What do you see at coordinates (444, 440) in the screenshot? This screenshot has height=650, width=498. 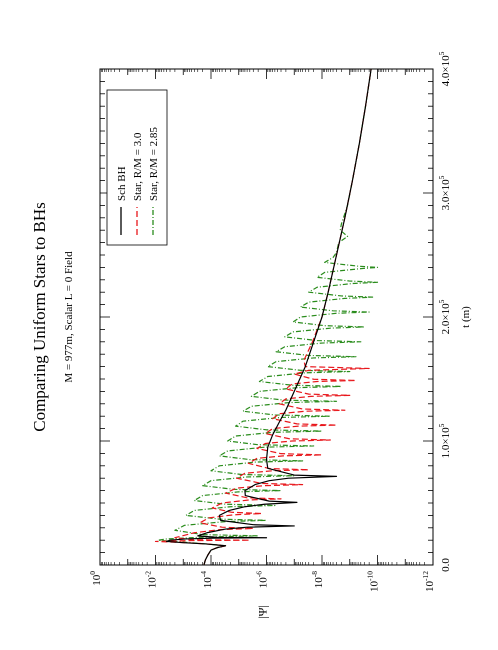 I see `x-tick-label: 1.0×105` at bounding box center [444, 440].